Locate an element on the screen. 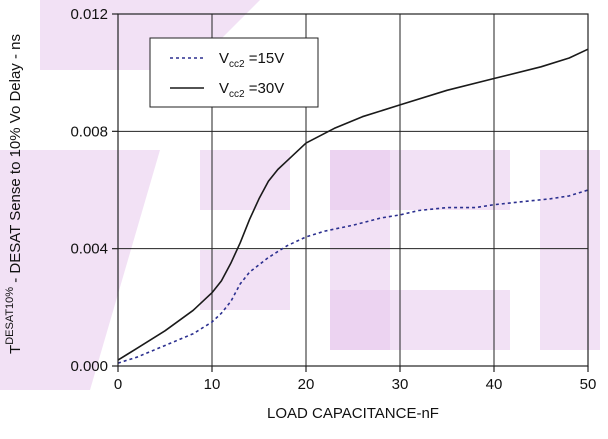  y-tick-label: 0.000 is located at coordinates (89, 366).